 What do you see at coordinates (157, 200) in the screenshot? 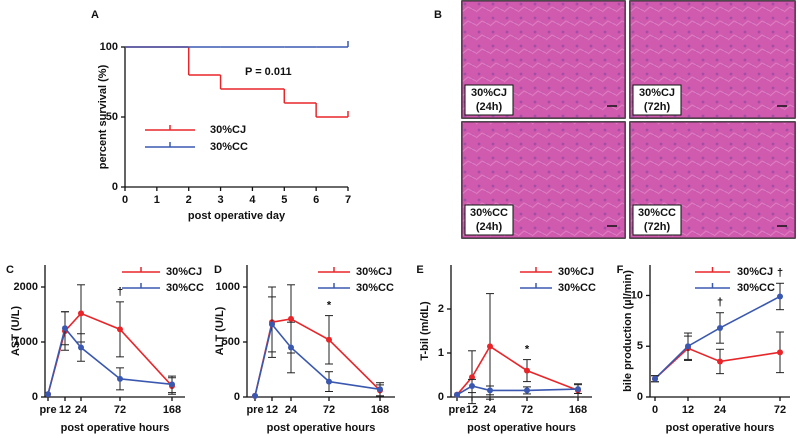
I see `x-tick-label: 1` at bounding box center [157, 200].